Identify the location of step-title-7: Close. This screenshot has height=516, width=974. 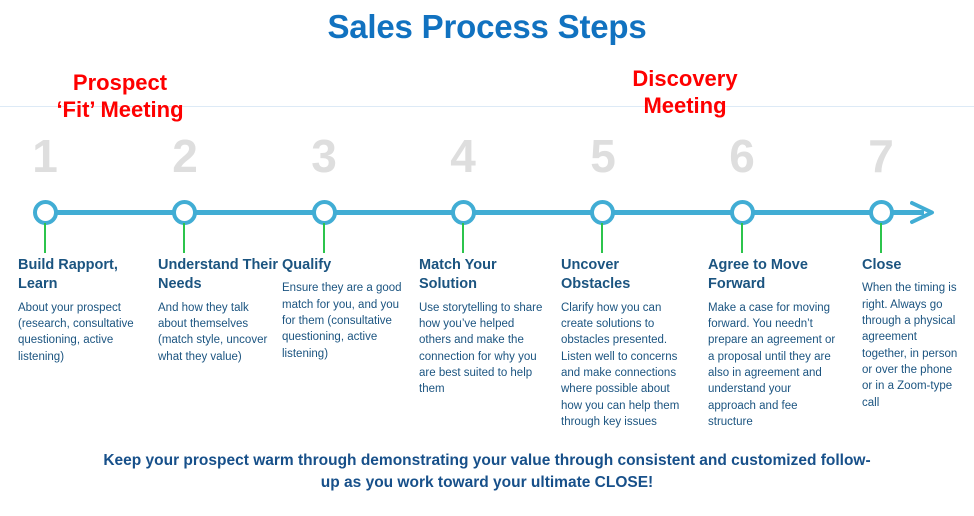
(882, 265).